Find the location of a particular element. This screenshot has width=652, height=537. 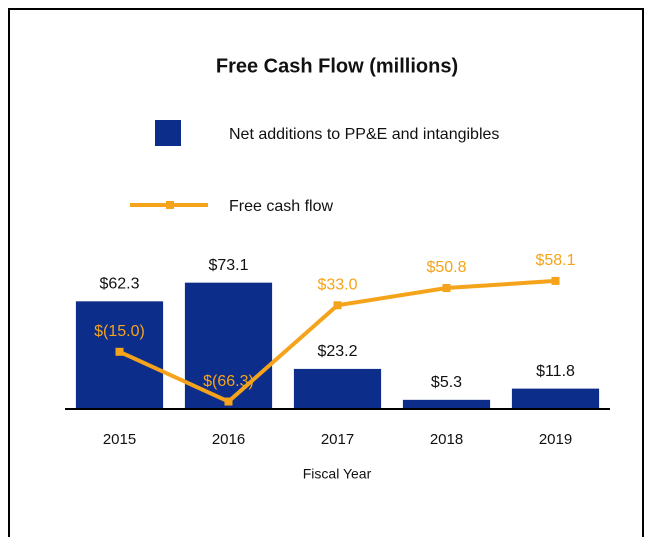

x-axis-label: Fiscal Year is located at coordinates (337, 474).